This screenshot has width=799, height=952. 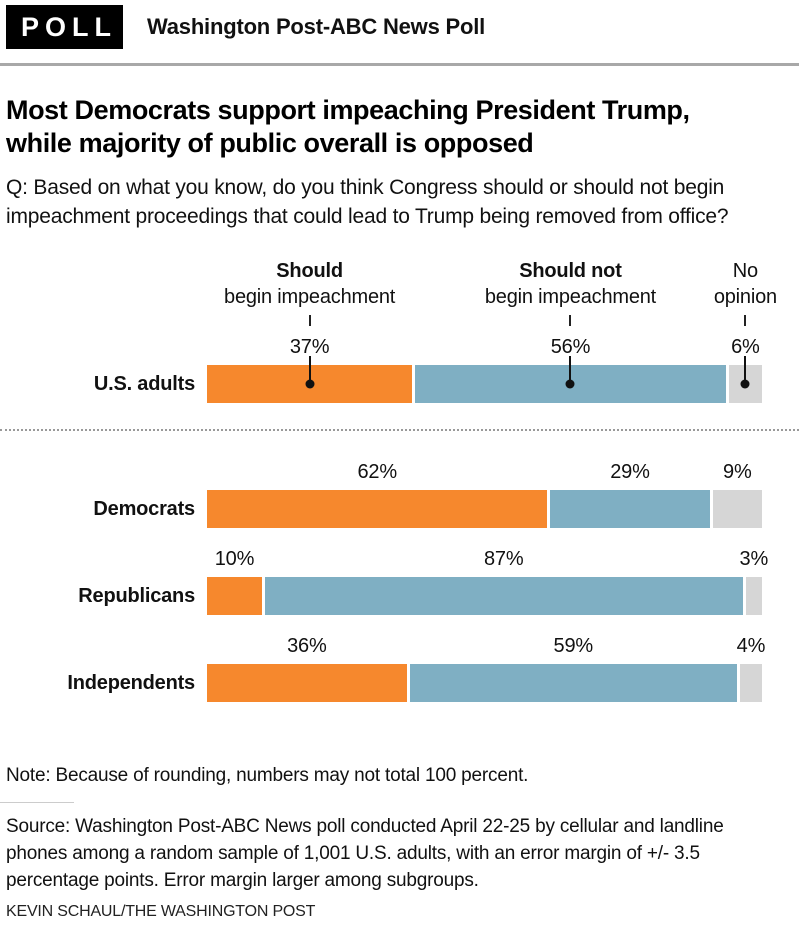 I want to click on value-label: 9%, so click(x=737, y=472).